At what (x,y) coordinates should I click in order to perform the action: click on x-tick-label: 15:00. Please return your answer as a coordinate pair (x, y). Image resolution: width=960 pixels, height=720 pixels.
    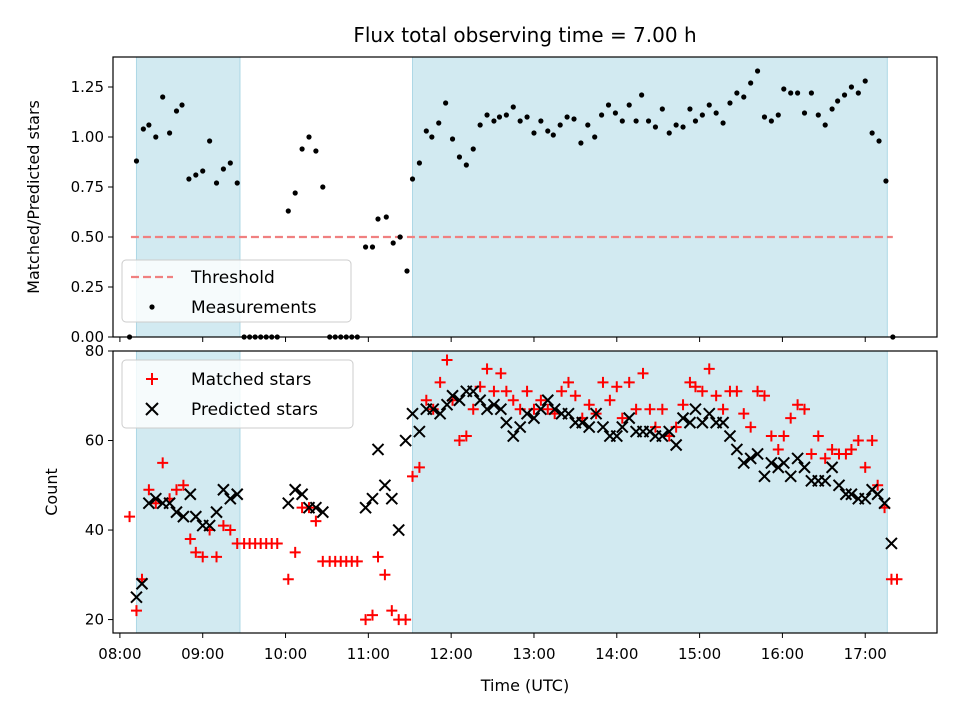
    Looking at the image, I should click on (699, 654).